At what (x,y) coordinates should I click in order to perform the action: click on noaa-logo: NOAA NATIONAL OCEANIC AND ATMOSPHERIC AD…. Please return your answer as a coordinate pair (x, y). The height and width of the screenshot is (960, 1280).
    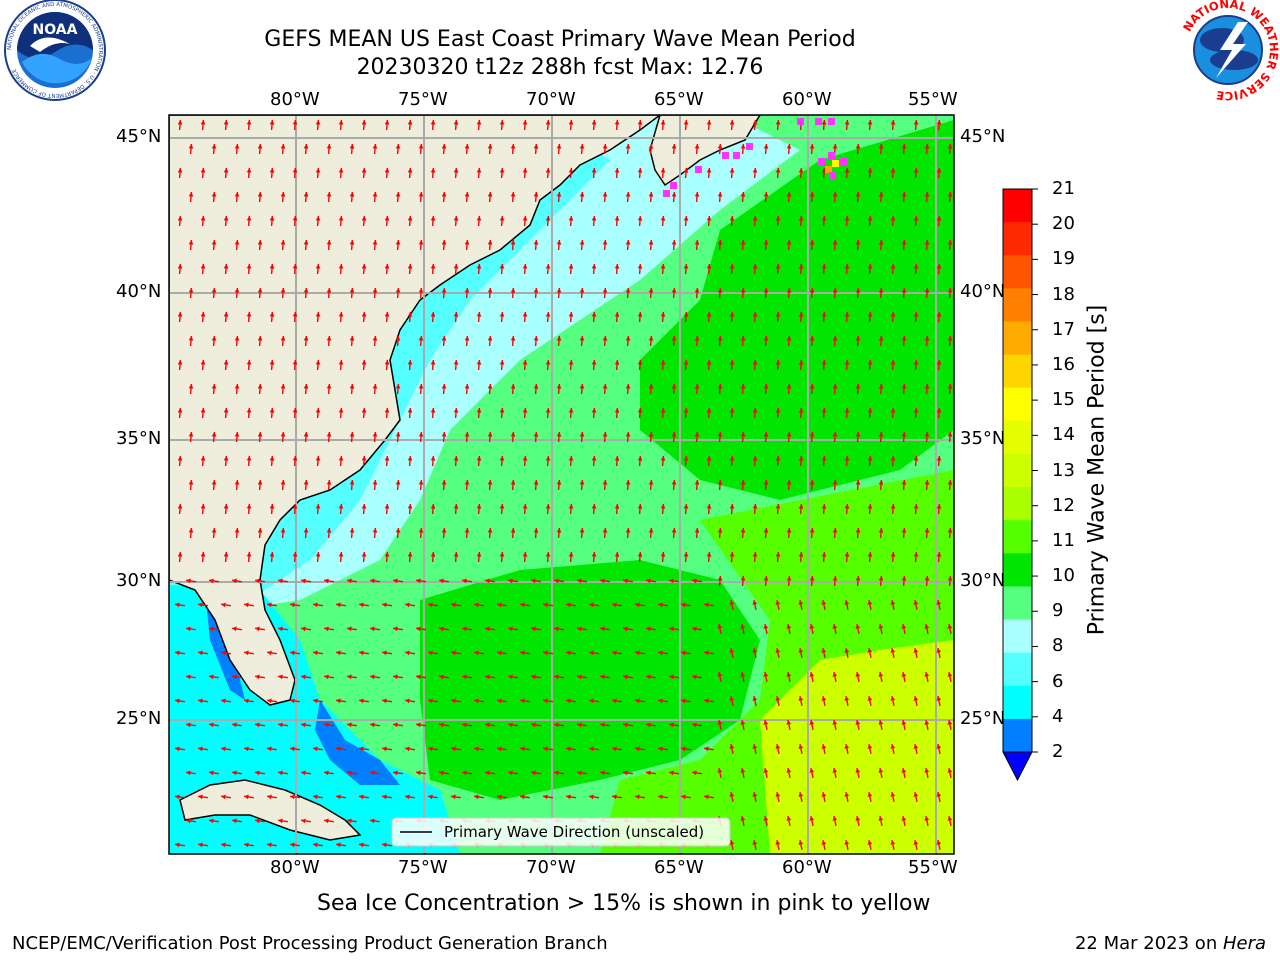
    Looking at the image, I should click on (55, 50).